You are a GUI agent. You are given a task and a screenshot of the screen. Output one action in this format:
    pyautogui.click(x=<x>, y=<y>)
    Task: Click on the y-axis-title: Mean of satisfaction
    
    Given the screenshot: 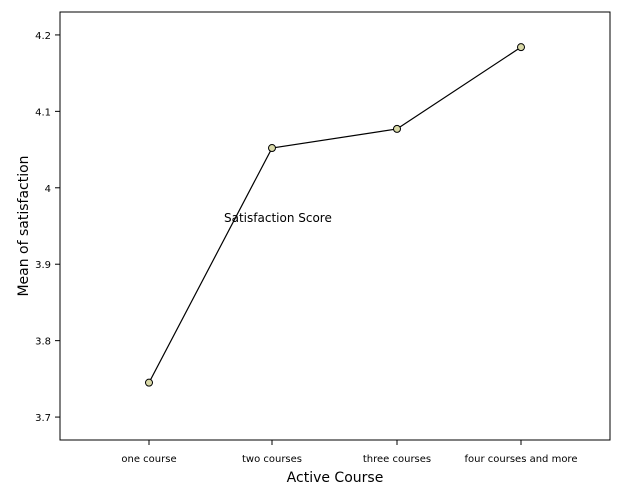 What is the action you would take?
    pyautogui.click(x=24, y=225)
    